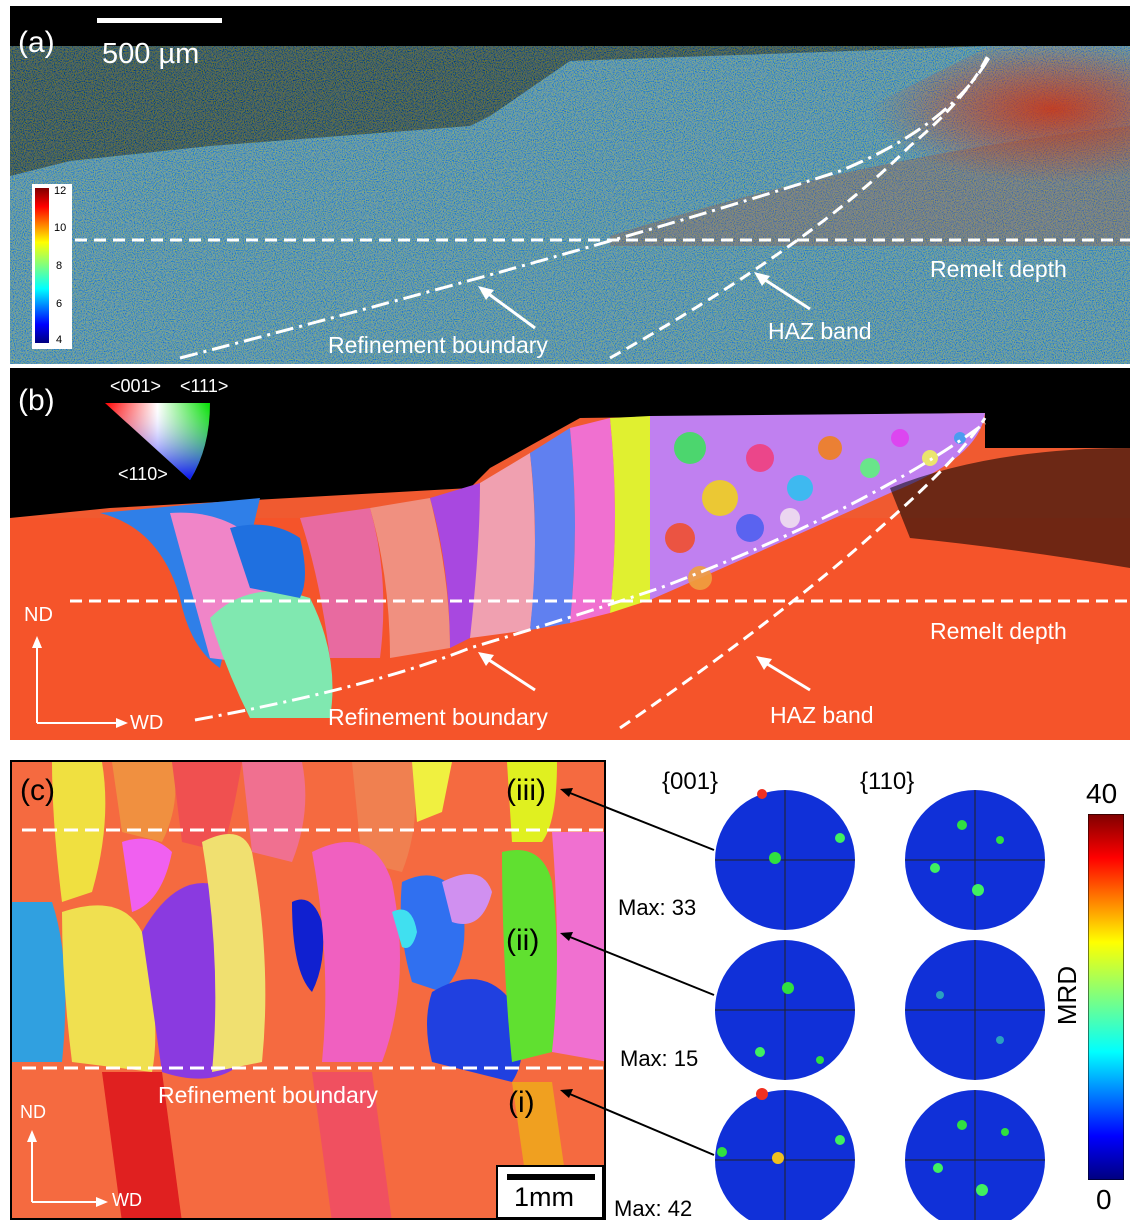  What do you see at coordinates (820, 331) in the screenshot?
I see `haz-band-label-a: HAZ band` at bounding box center [820, 331].